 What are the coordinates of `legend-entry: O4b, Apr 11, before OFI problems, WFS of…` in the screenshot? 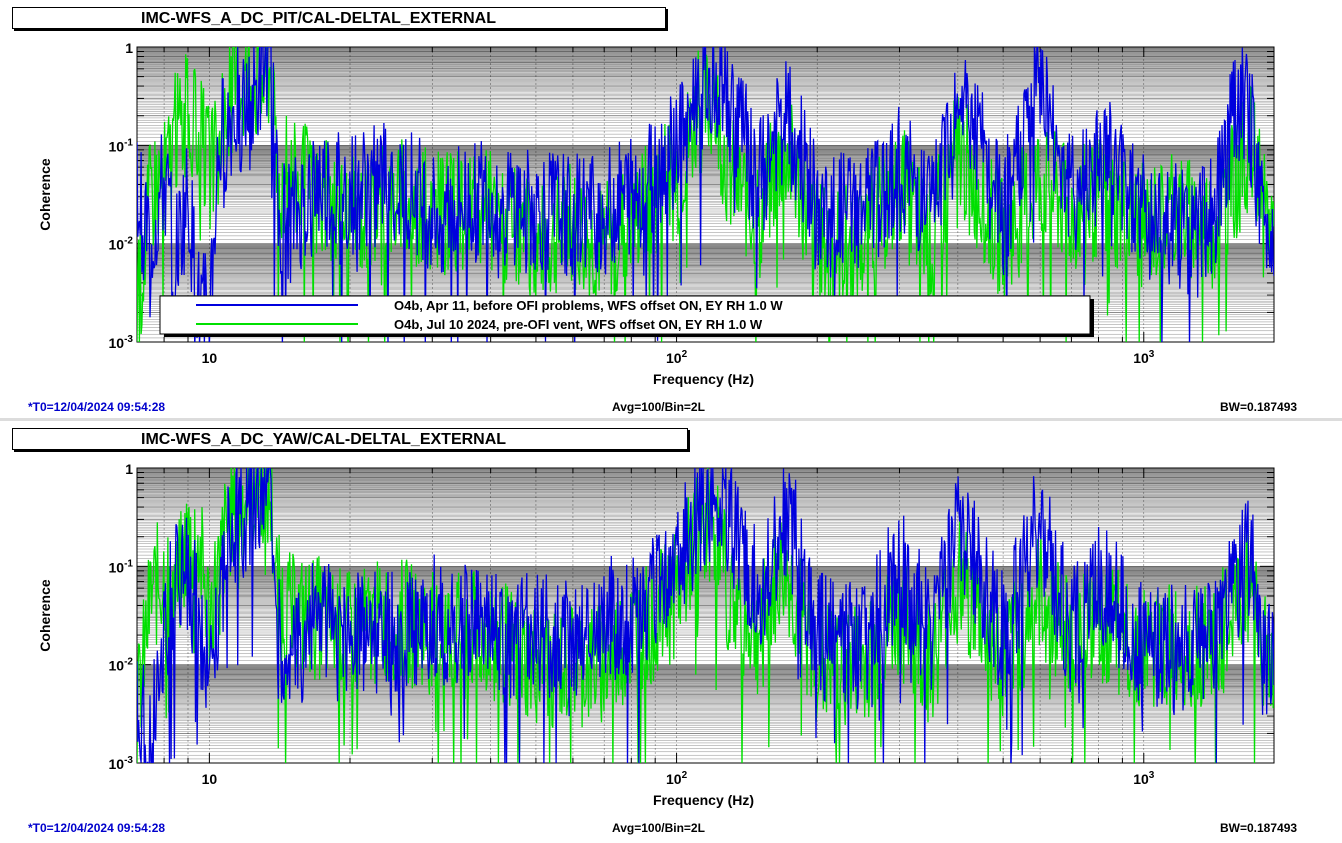 It's located at (588, 305).